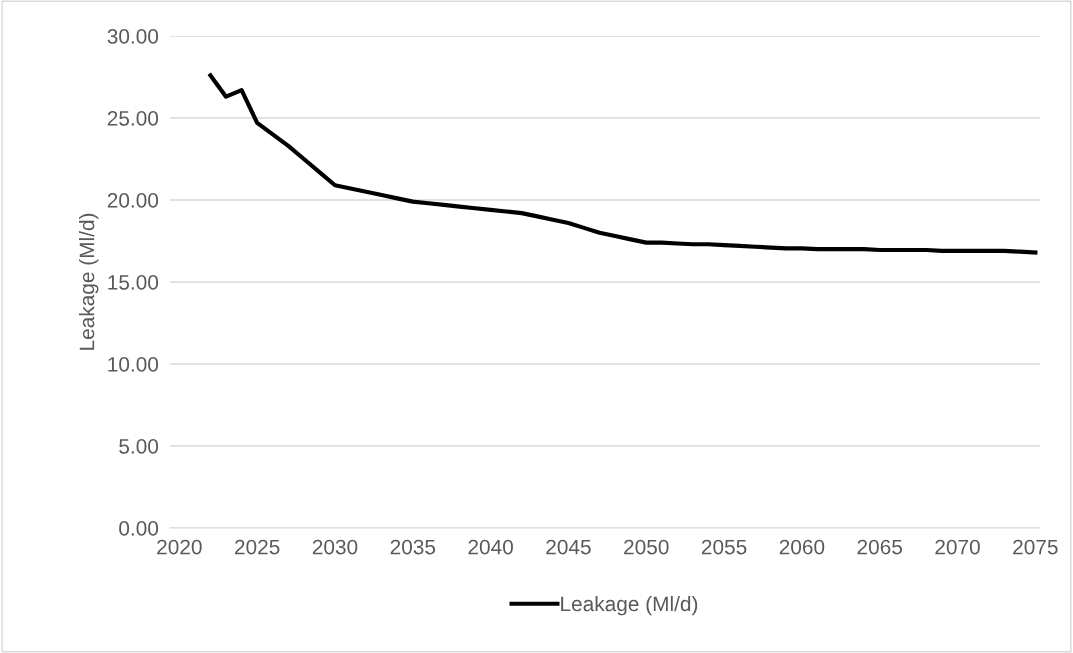  I want to click on x-tick-label: 2075, so click(1035, 547).